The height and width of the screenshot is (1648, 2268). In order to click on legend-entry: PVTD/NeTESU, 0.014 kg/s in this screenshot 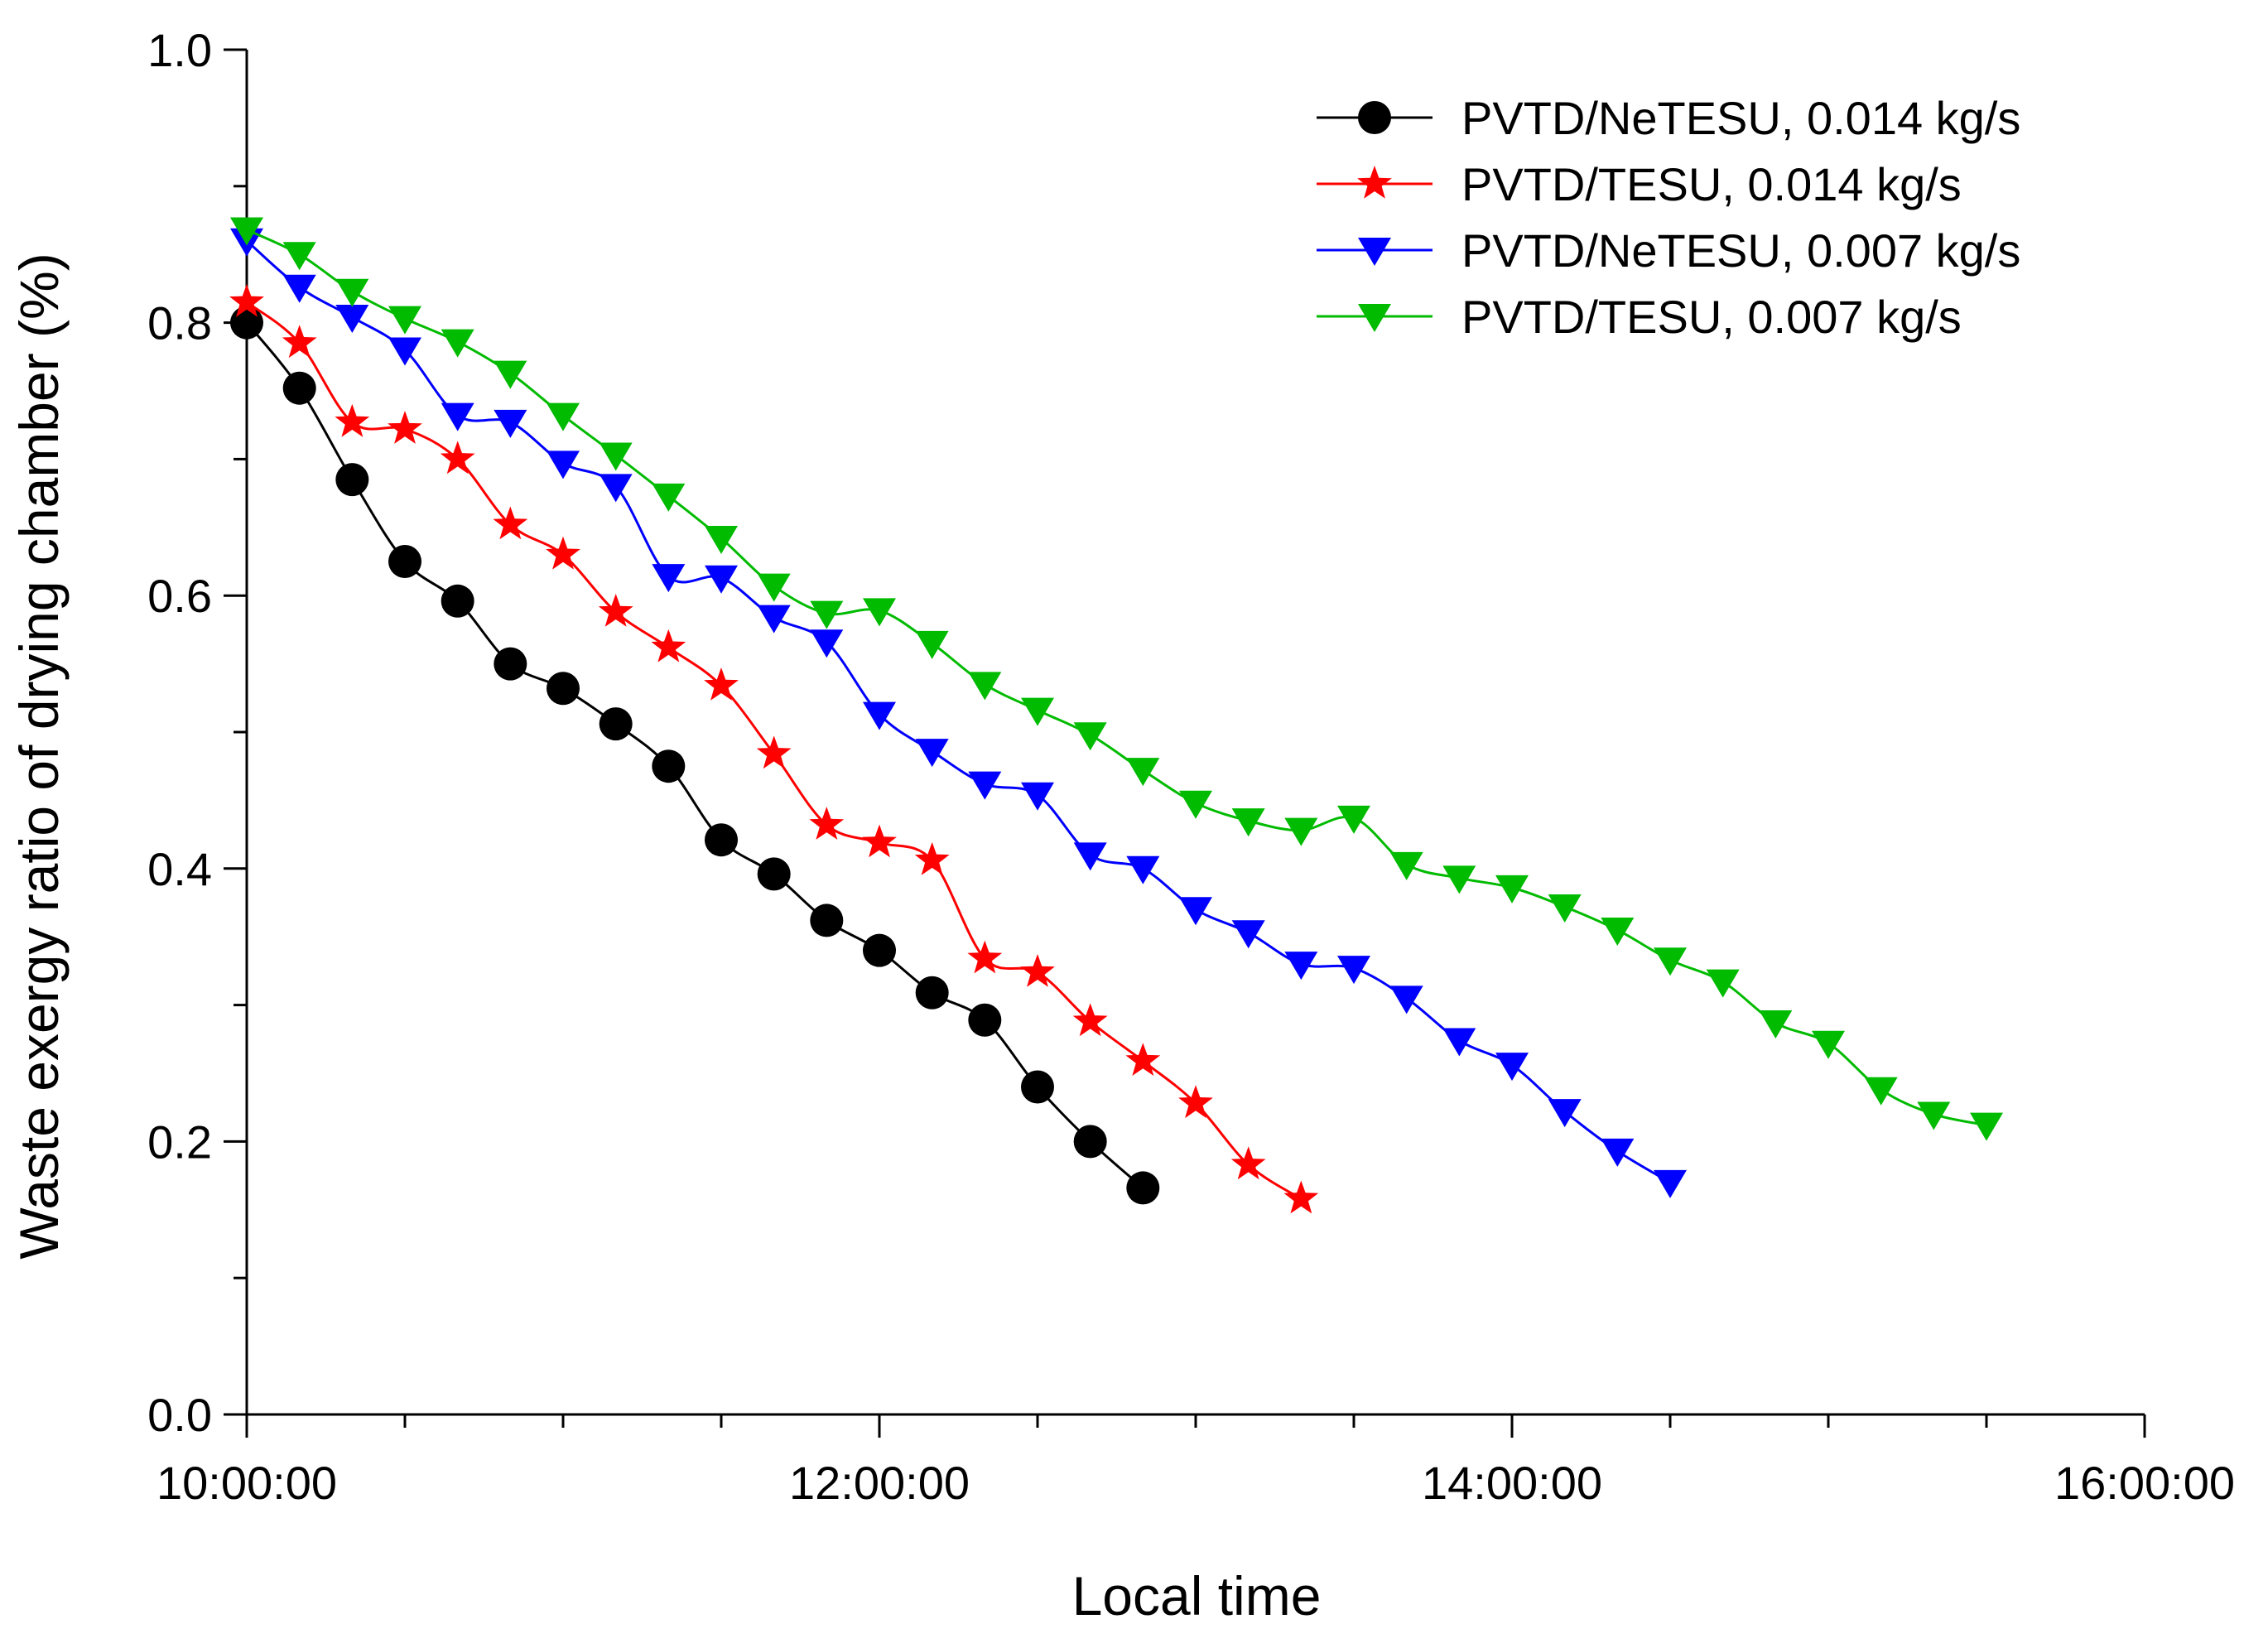, I will do `click(1668, 118)`.